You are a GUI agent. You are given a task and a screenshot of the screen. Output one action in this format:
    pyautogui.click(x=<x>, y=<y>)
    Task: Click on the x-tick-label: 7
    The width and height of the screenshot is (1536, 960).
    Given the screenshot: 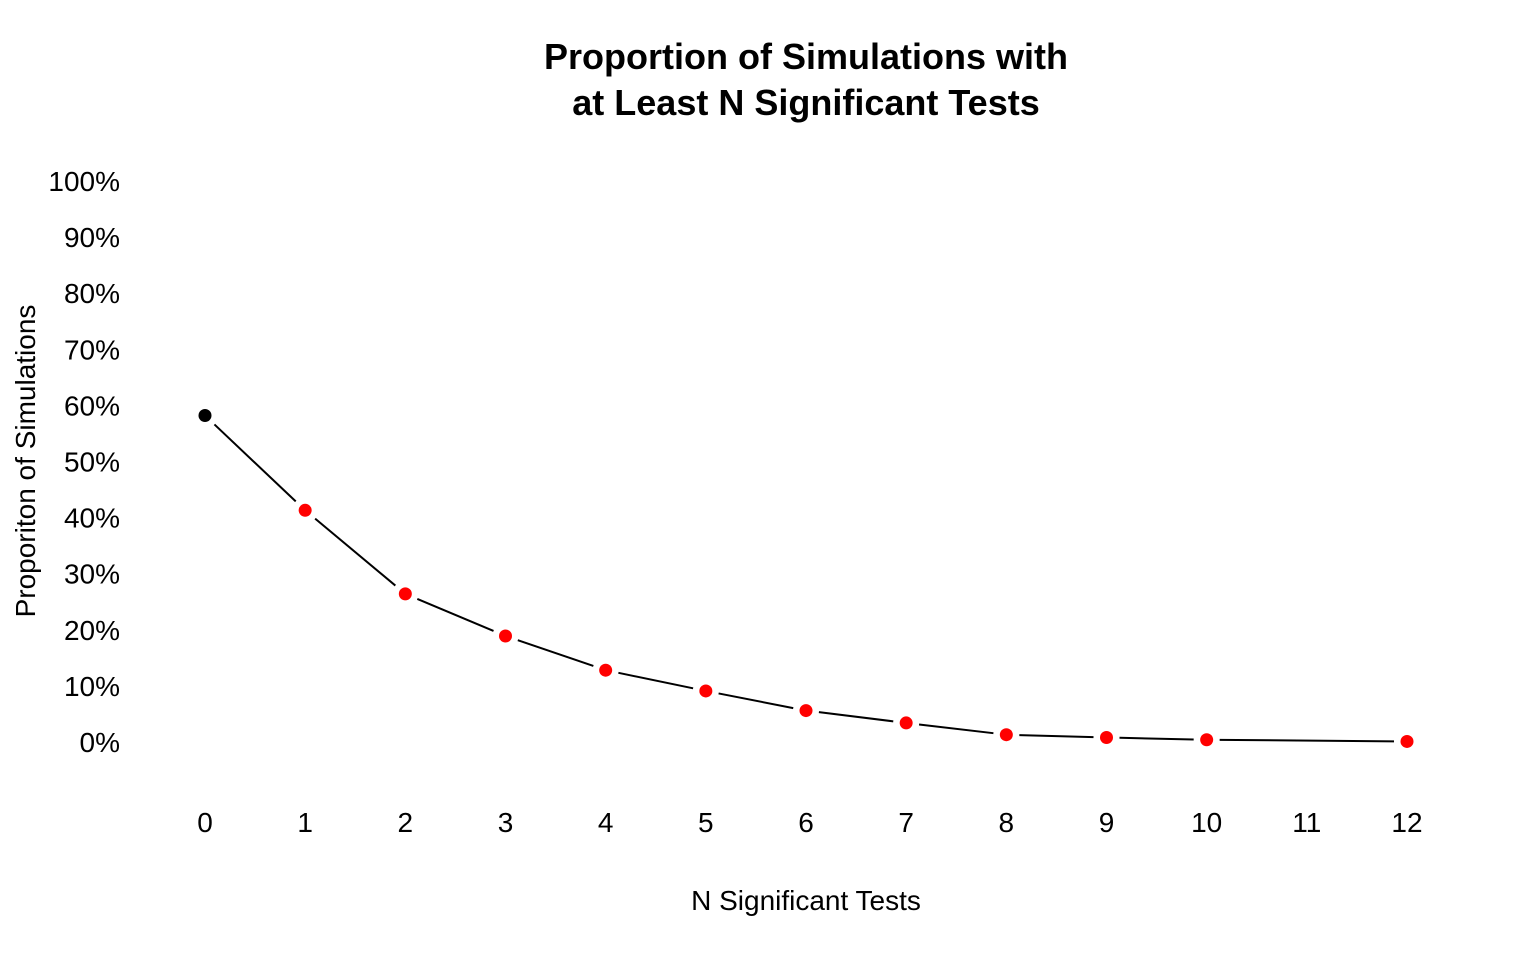 What is the action you would take?
    pyautogui.click(x=906, y=822)
    